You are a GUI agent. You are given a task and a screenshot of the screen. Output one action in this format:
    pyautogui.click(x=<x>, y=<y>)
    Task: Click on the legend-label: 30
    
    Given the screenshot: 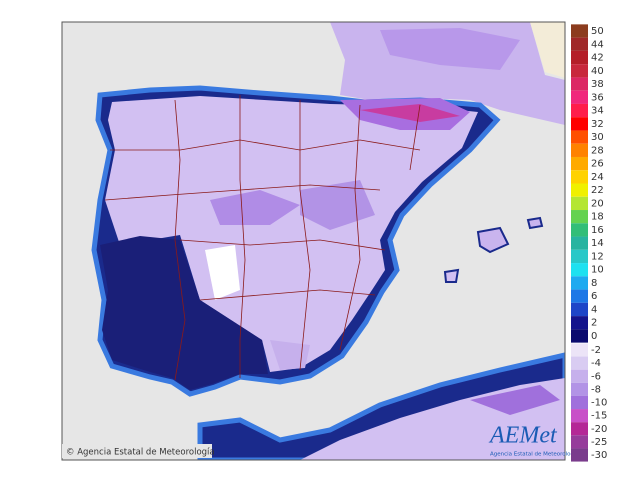 What is the action you would take?
    pyautogui.click(x=597, y=137)
    